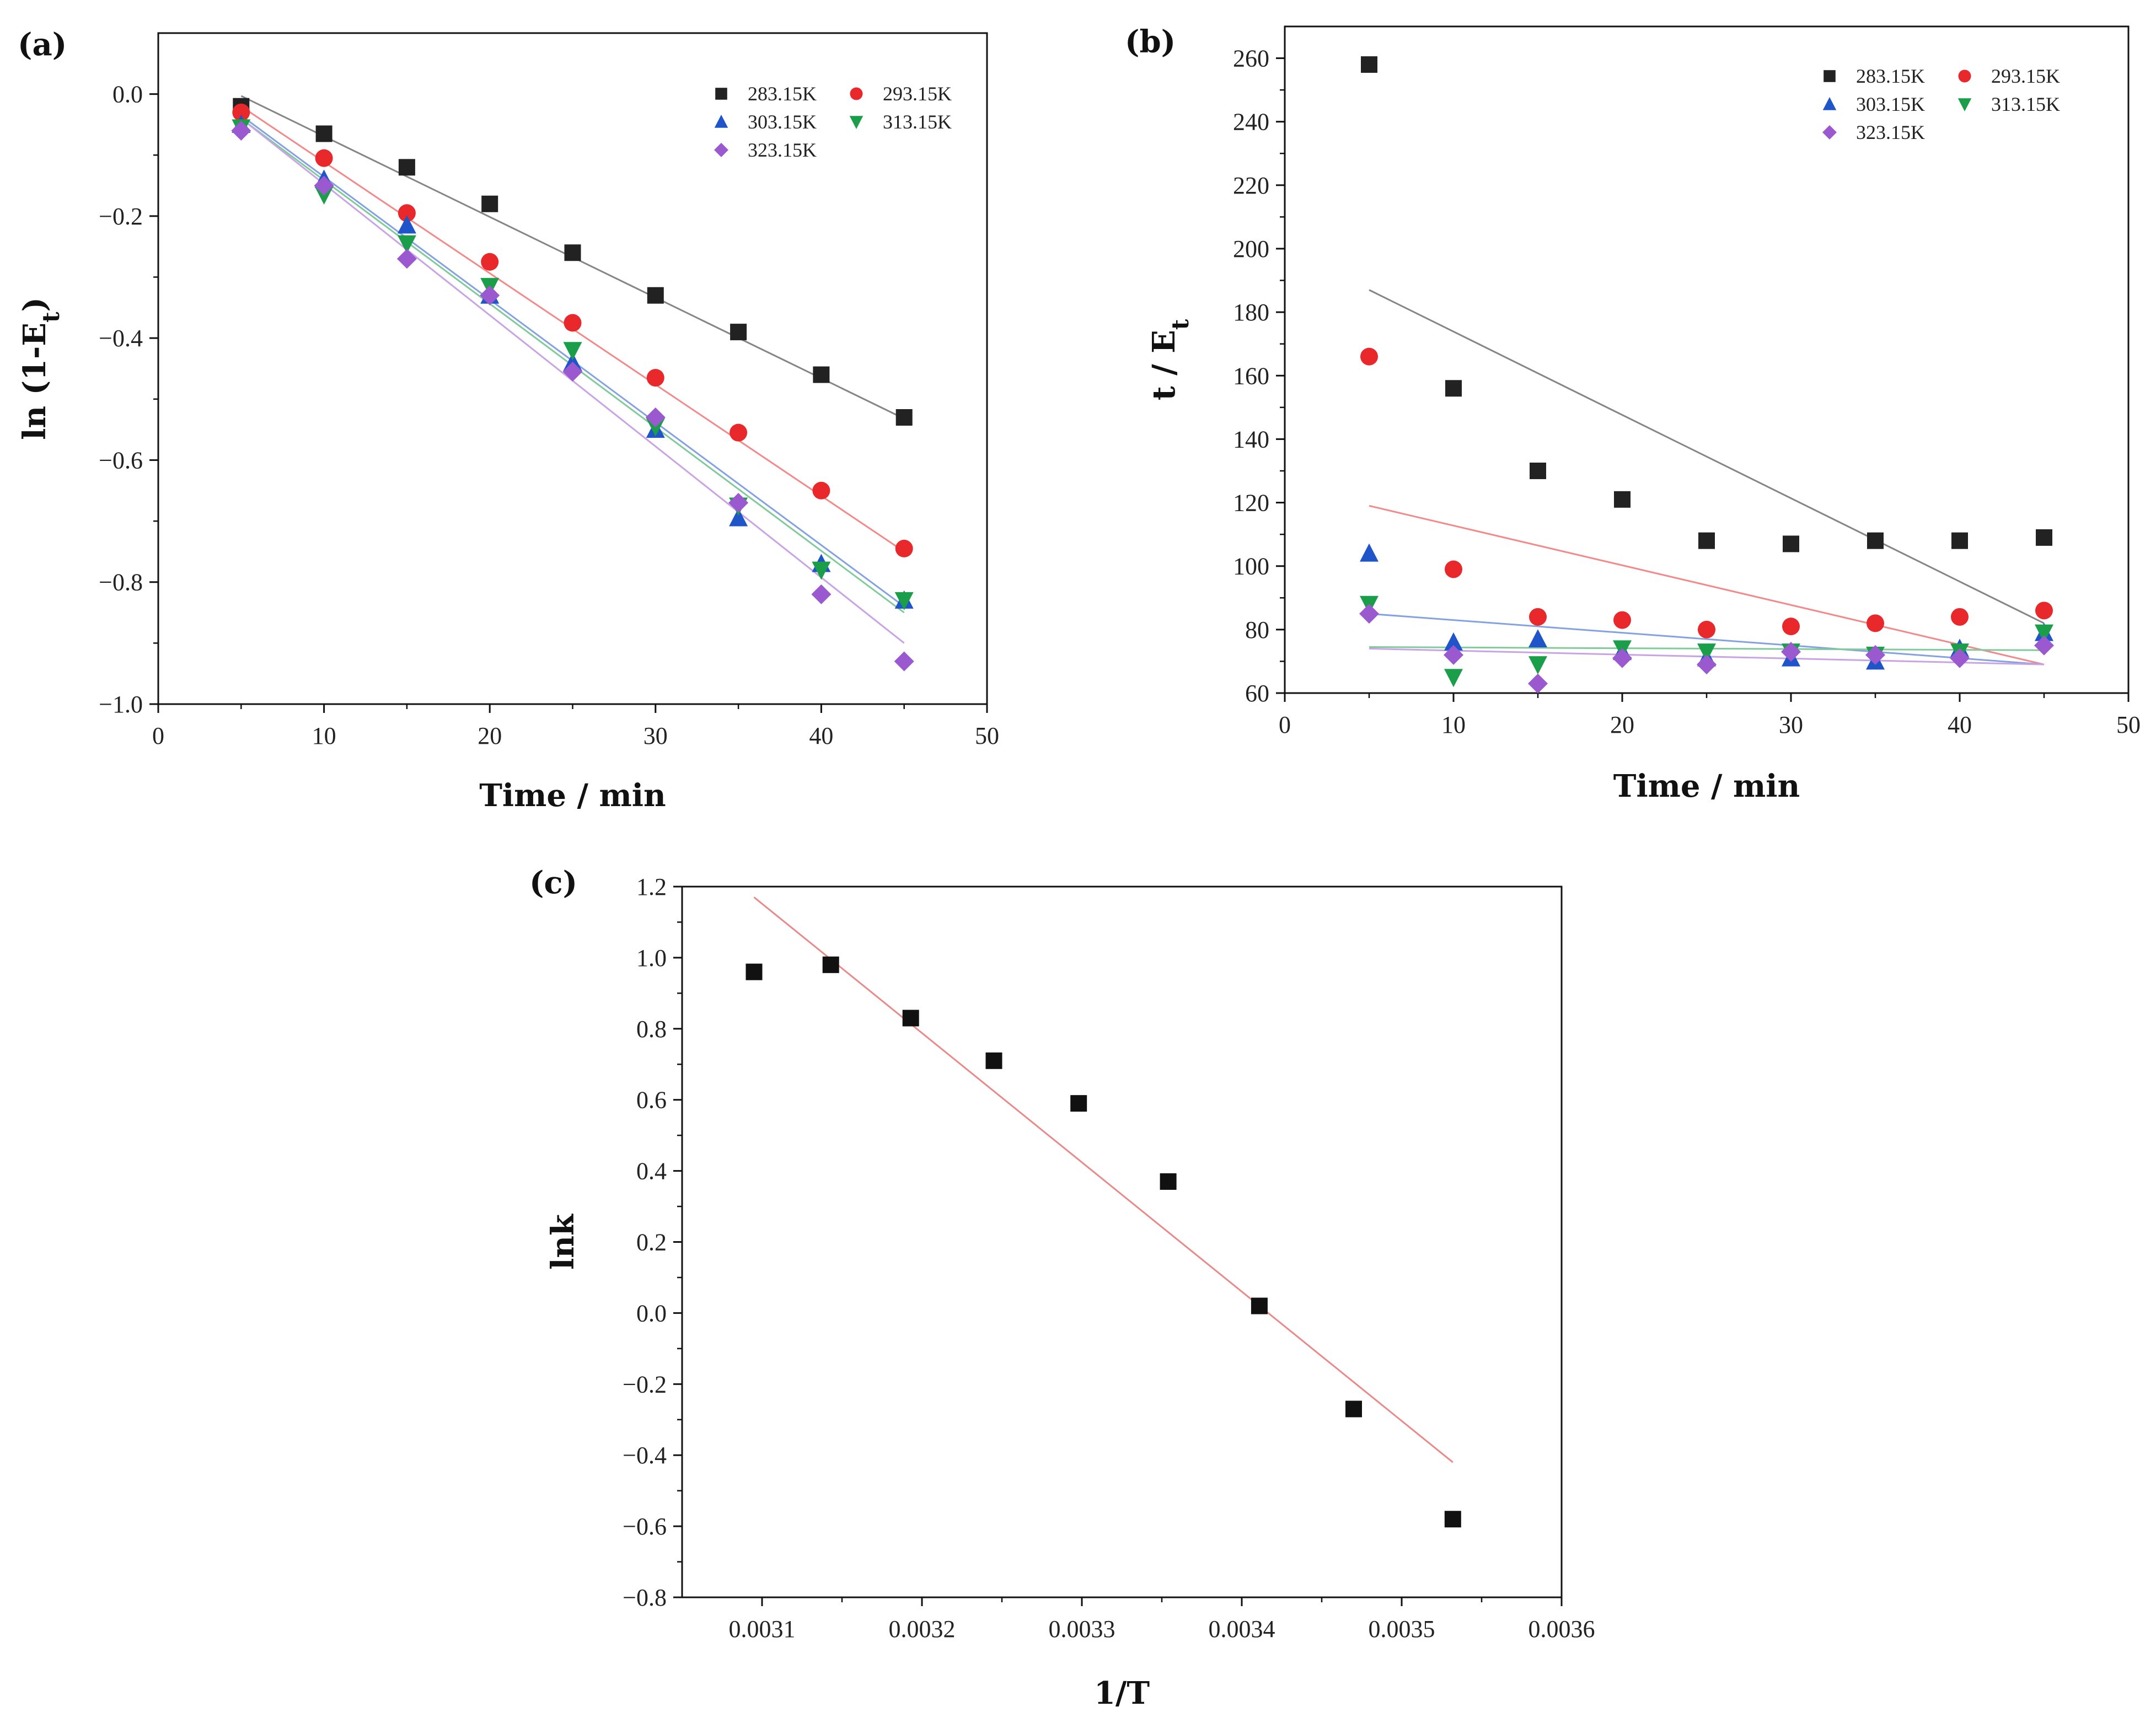  Describe the element at coordinates (1707, 585) in the screenshot. I see `fit-line-293.15K` at that location.